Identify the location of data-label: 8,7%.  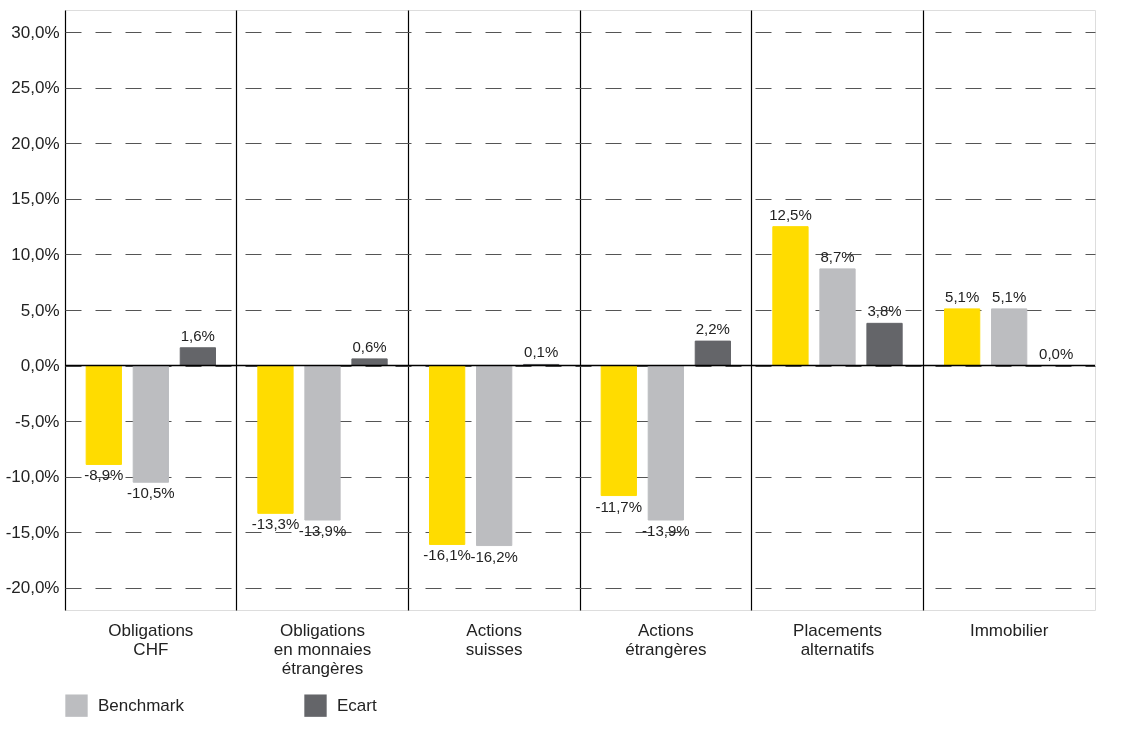
(837, 256).